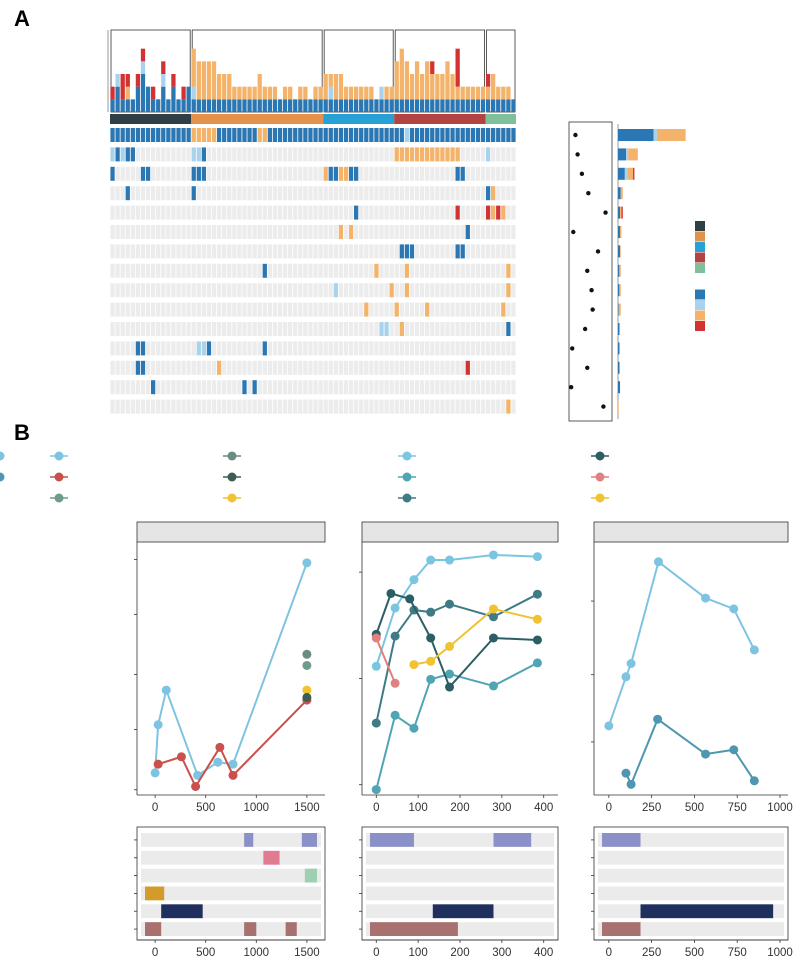 The image size is (800, 973). What do you see at coordinates (609, 953) in the screenshot?
I see `treatment-x-tick-label: 0` at bounding box center [609, 953].